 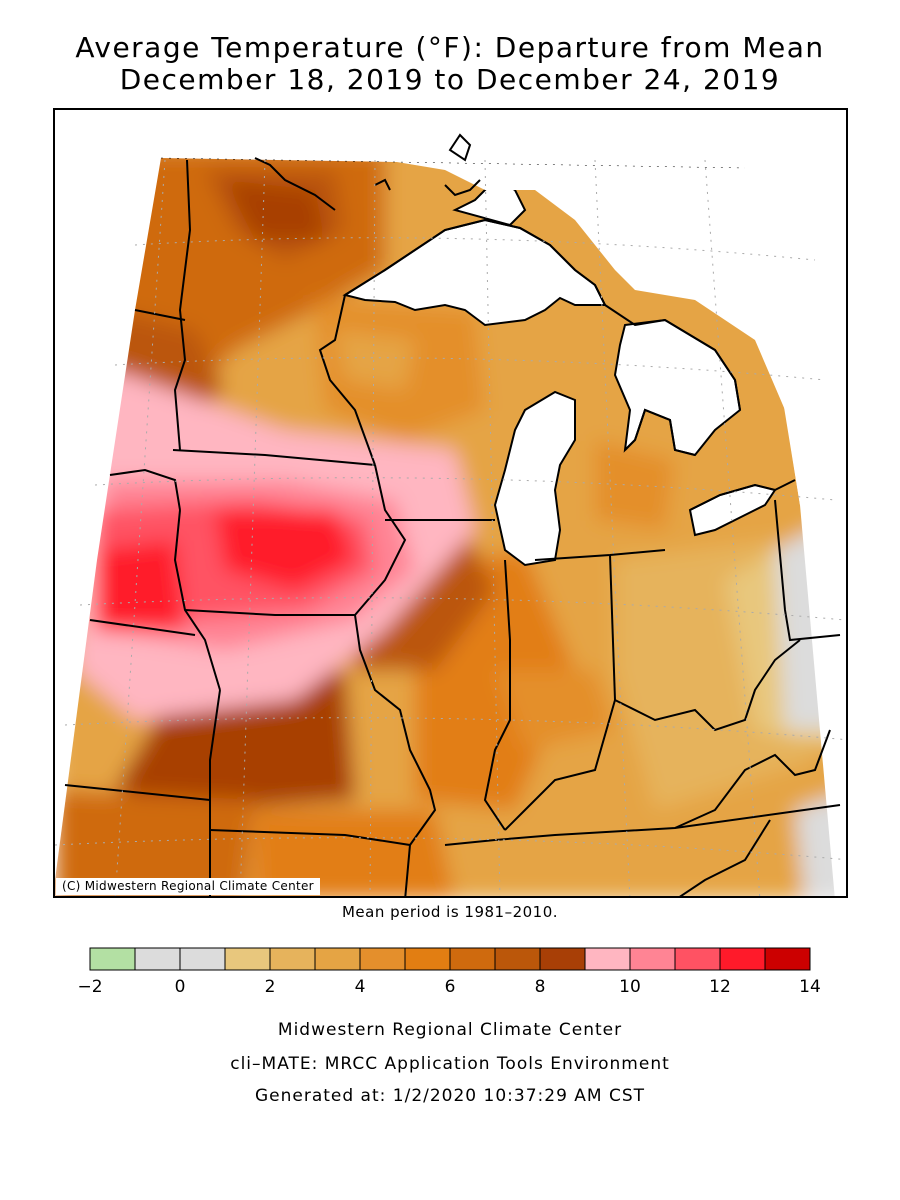 I want to click on legend-tick-label: 8, so click(x=540, y=987).